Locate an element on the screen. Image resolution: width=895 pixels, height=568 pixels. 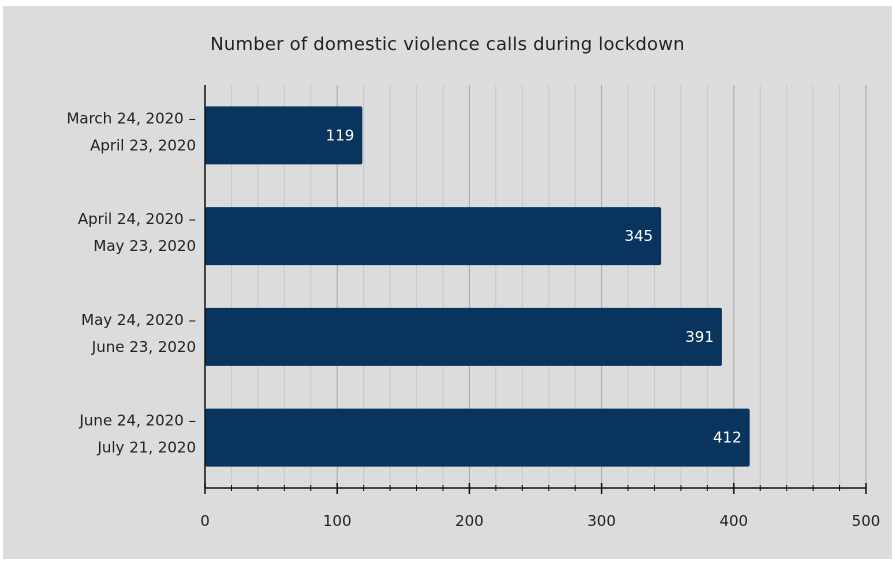
x-tick-label: 200 is located at coordinates (469, 521).